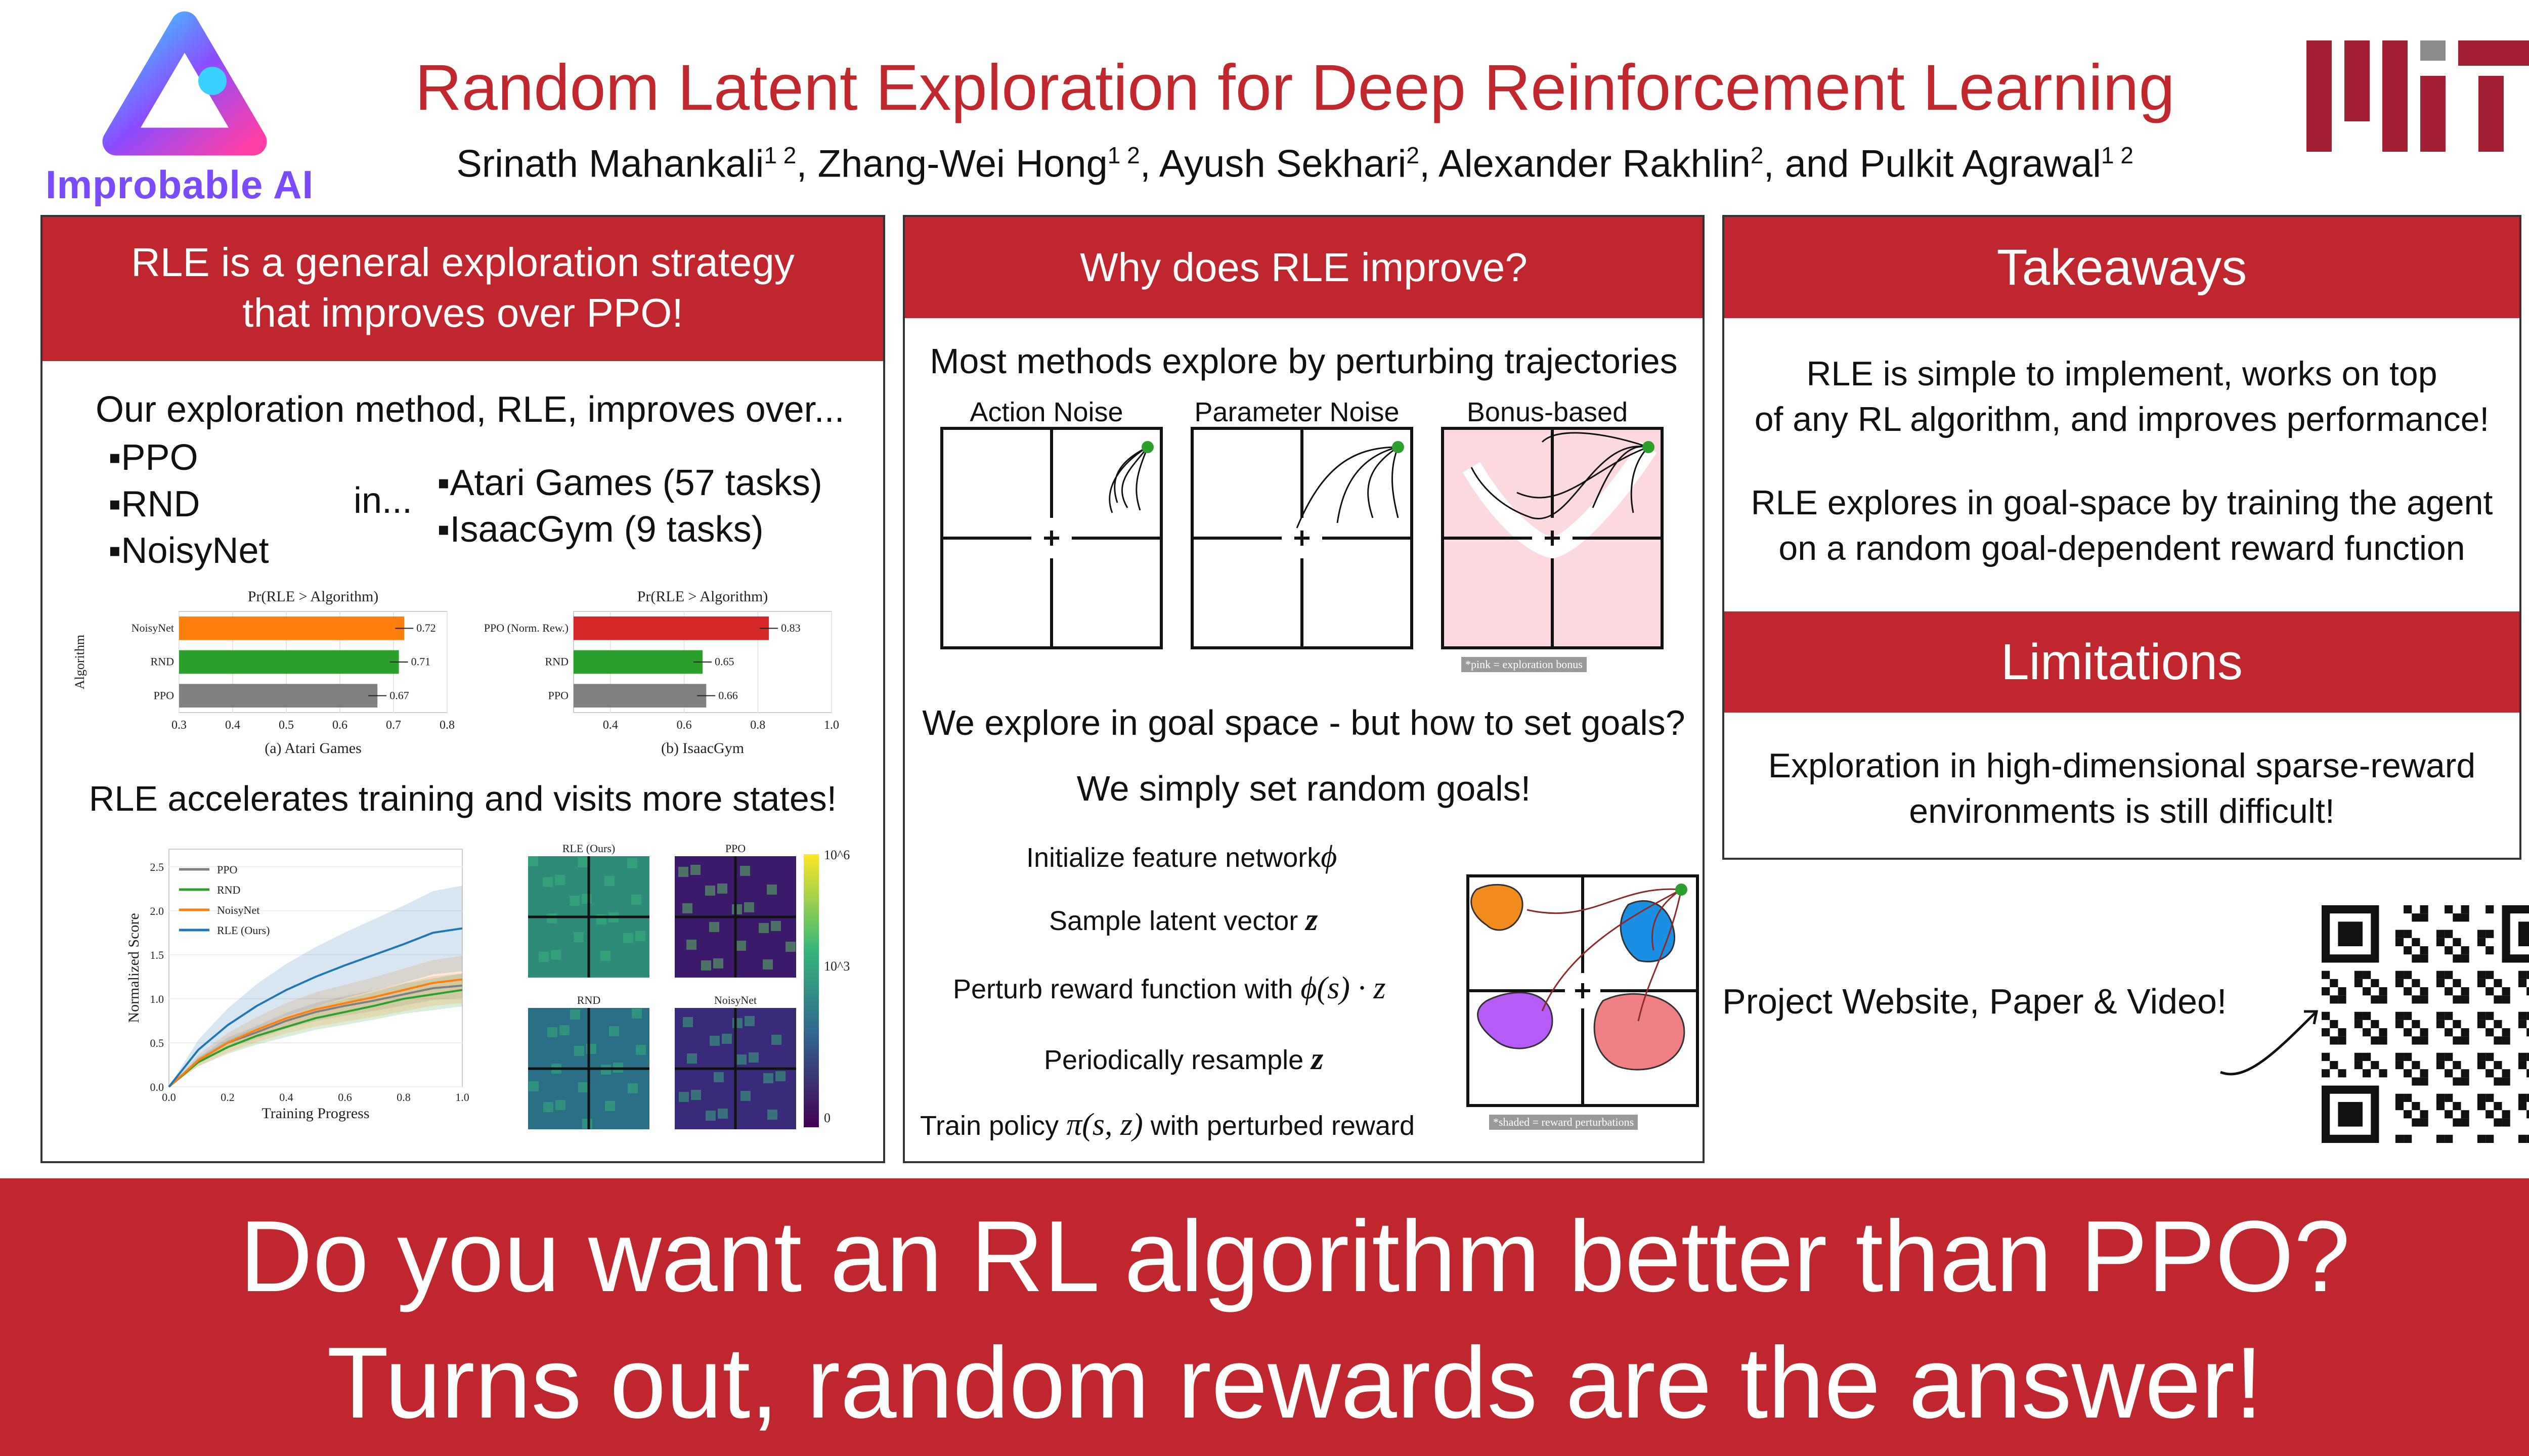  Describe the element at coordinates (837, 966) in the screenshot. I see `colorbar-tick-label: 10^3` at that location.